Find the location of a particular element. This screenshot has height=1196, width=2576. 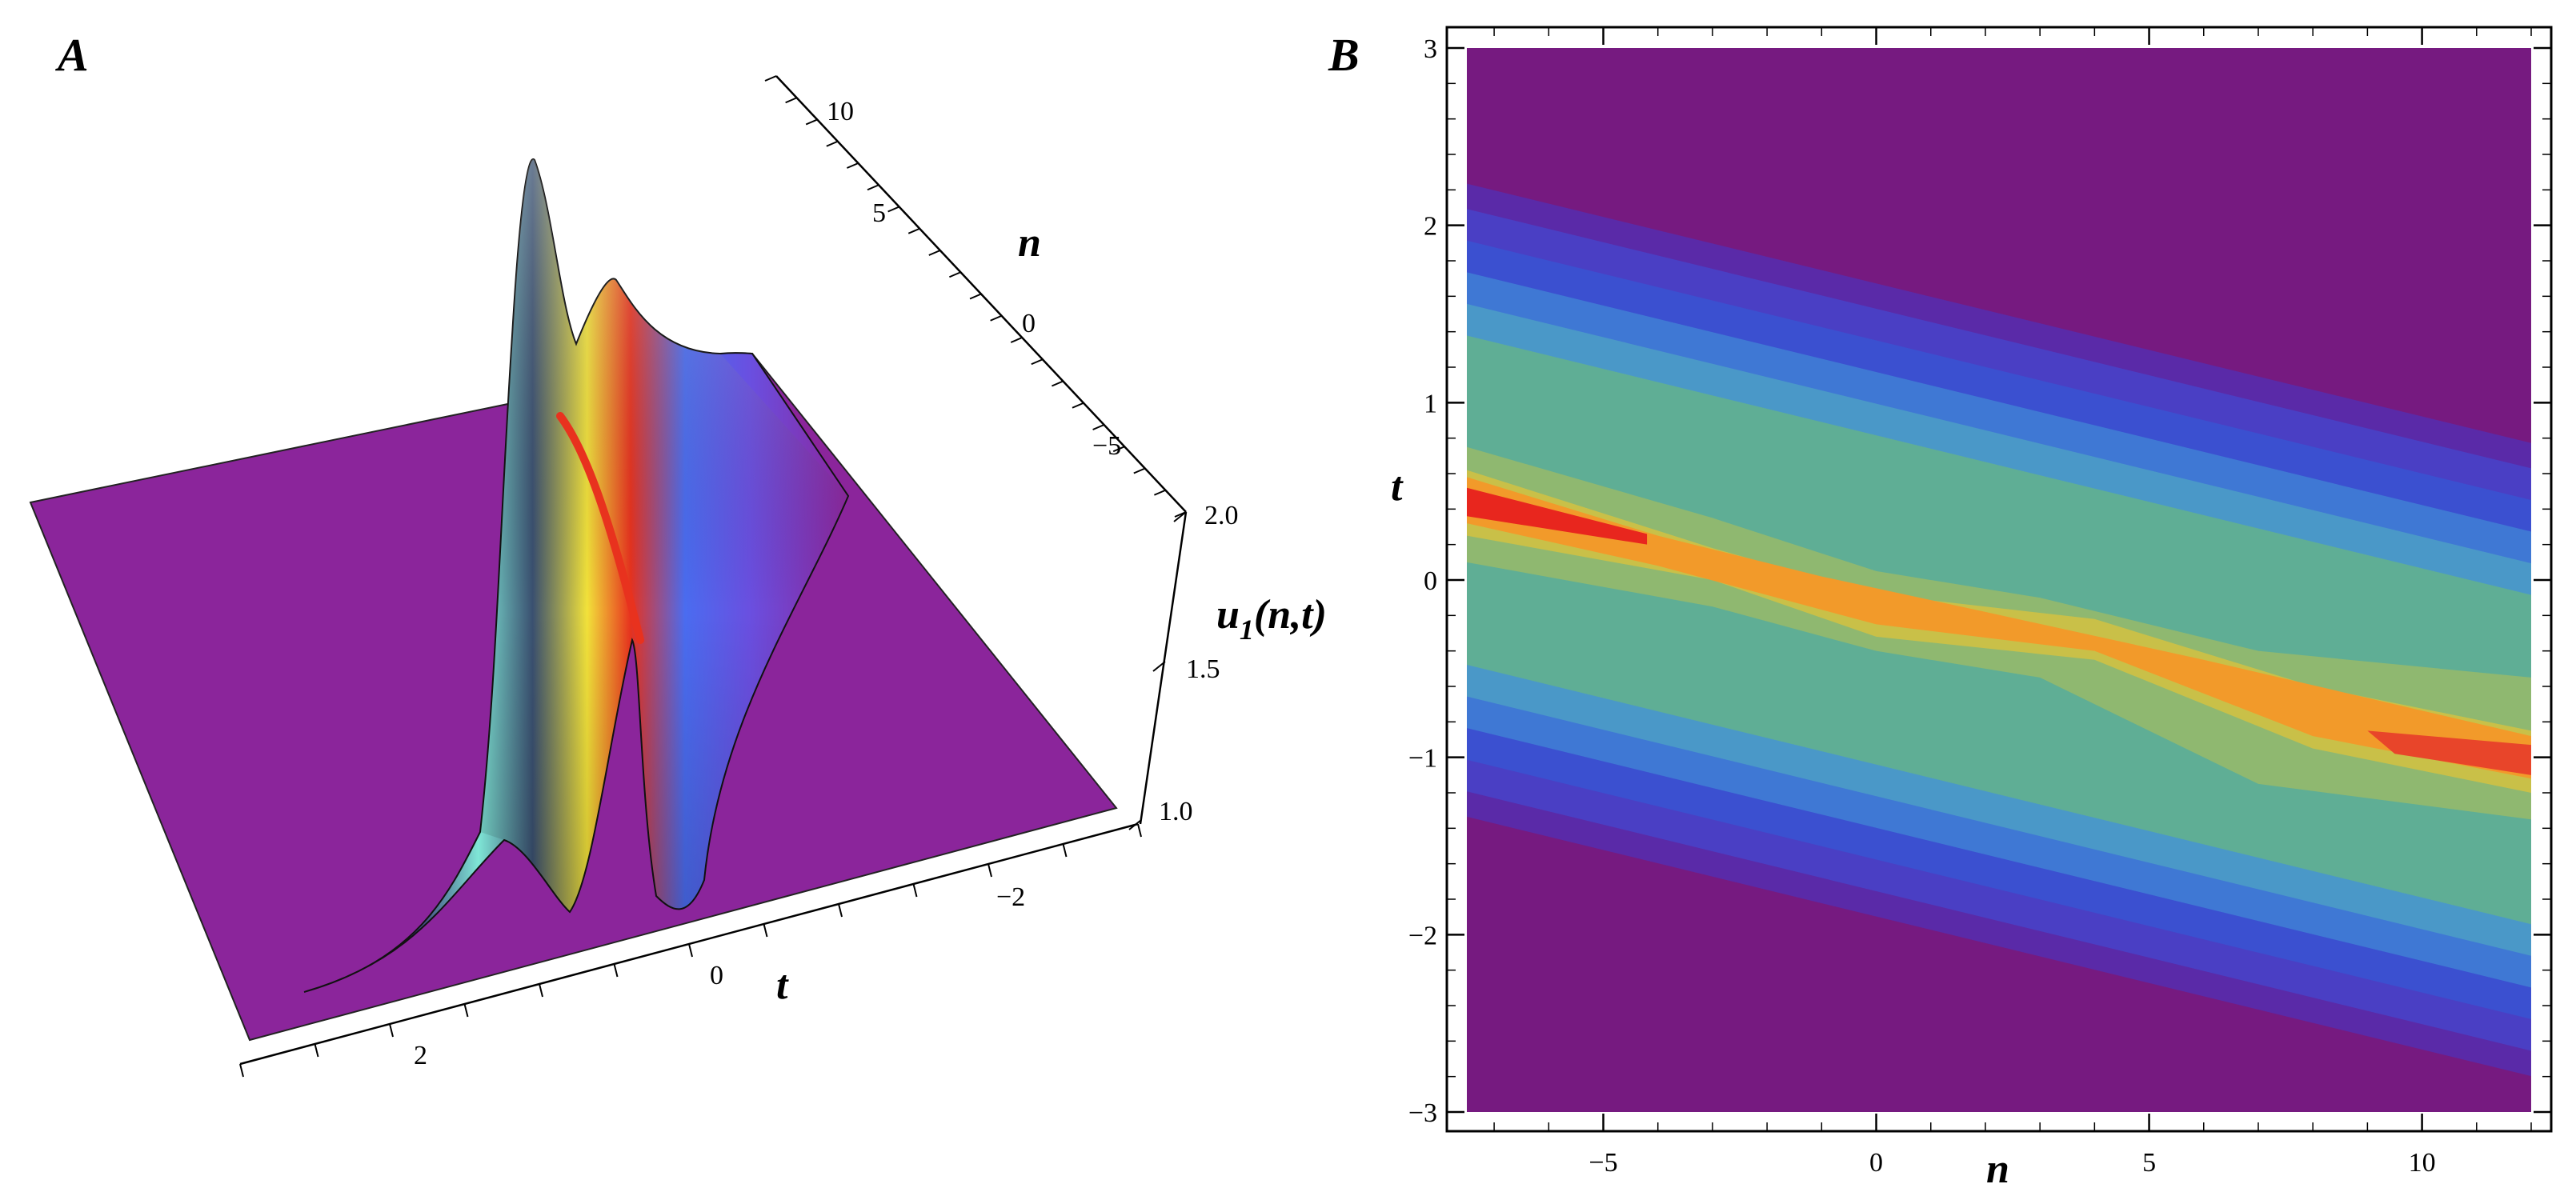

n-axis-title: n is located at coordinates (1029, 243).